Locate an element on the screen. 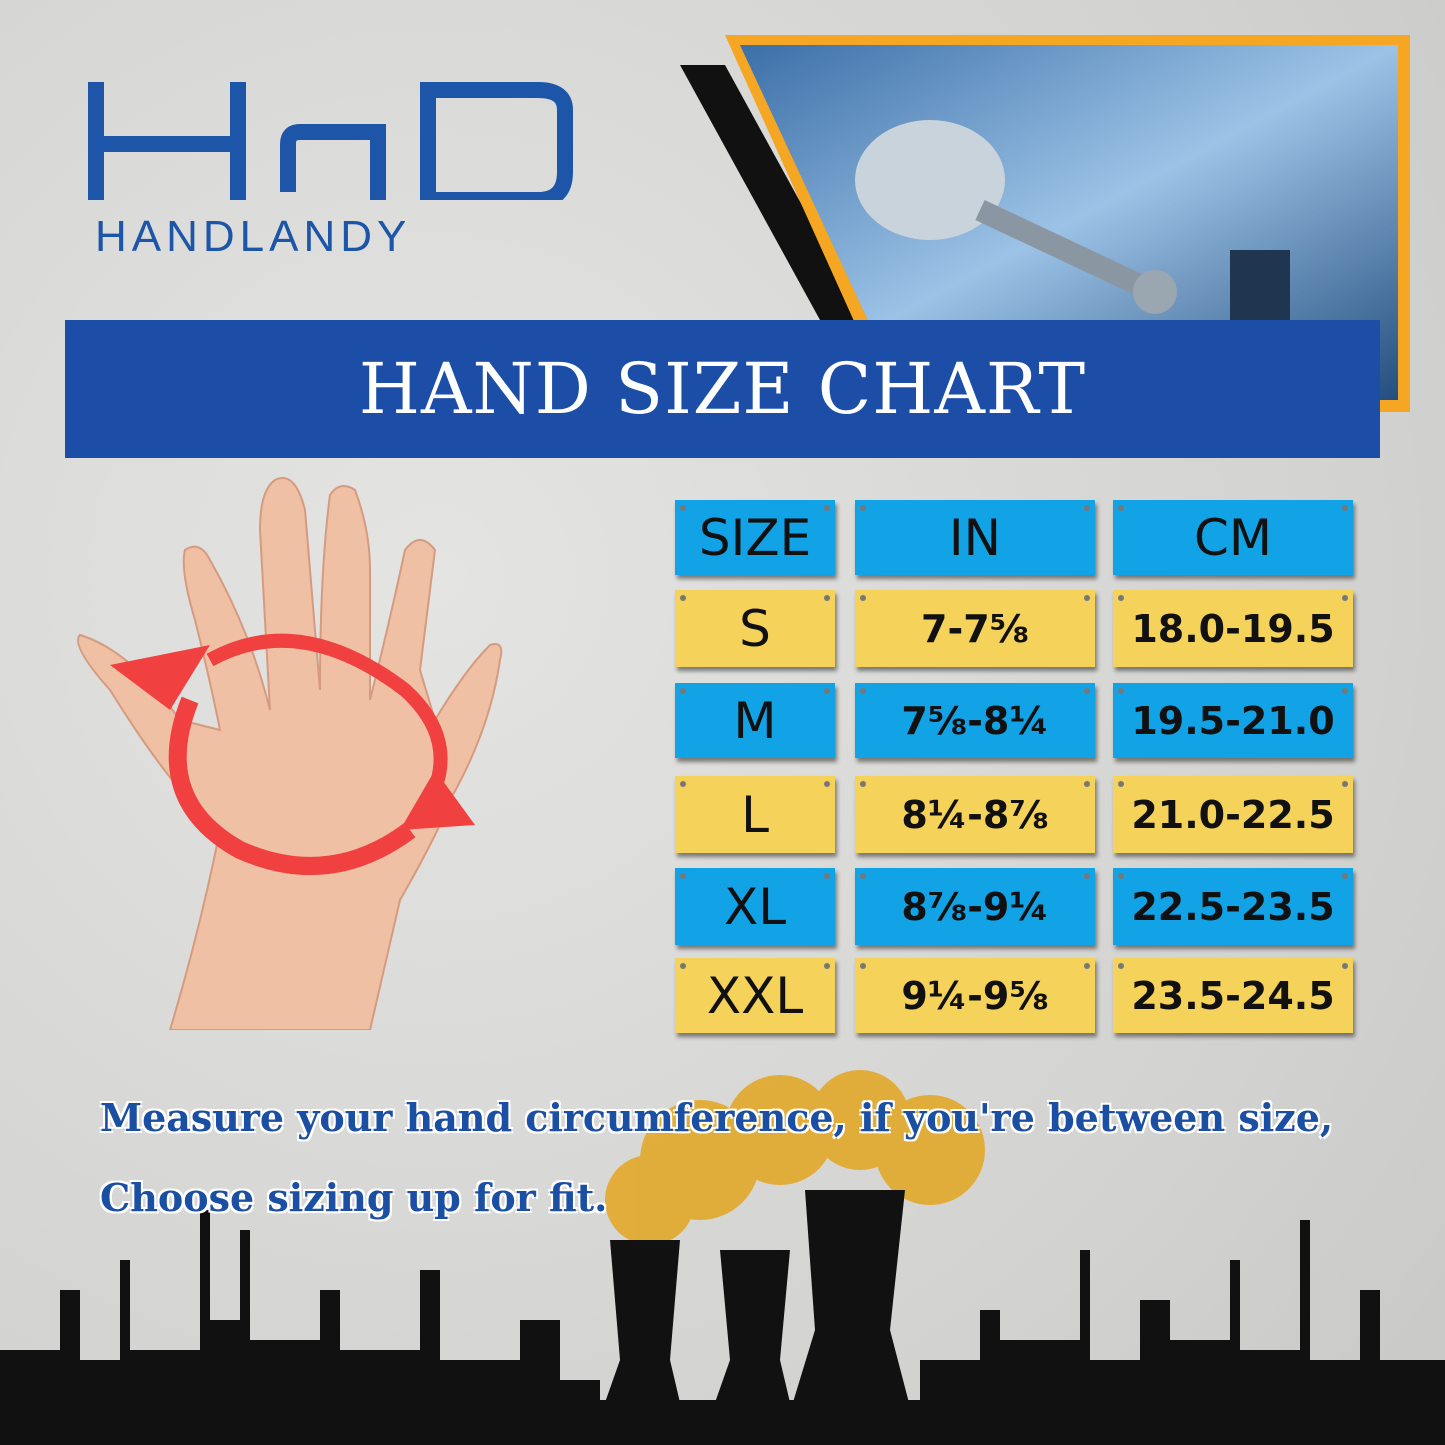 The image size is (1445, 1445). brand-name: HANDLANDY is located at coordinates (253, 236).